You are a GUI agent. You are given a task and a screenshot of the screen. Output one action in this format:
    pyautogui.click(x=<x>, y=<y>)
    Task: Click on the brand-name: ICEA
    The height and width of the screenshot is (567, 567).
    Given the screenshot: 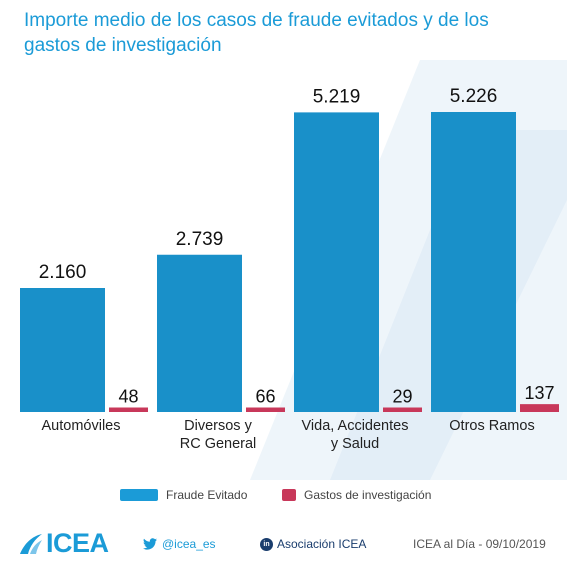 What is the action you would take?
    pyautogui.click(x=77, y=543)
    